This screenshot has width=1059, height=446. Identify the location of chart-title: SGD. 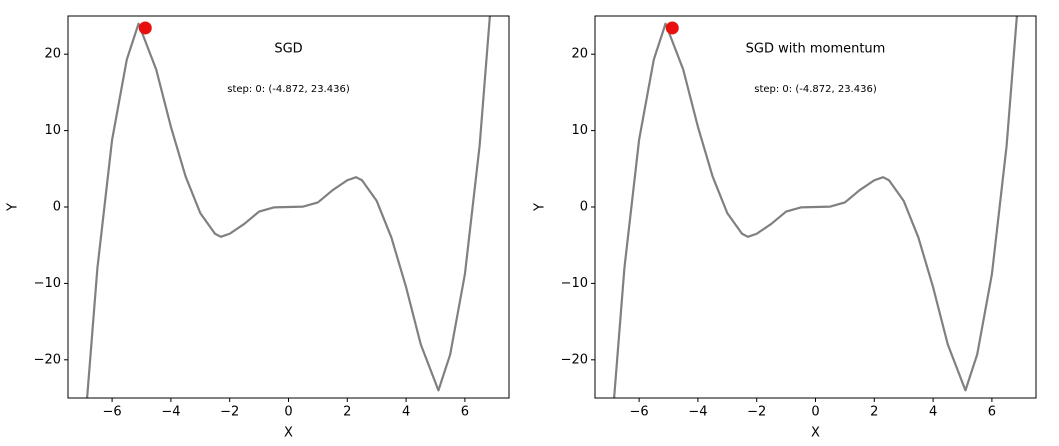
(288, 49).